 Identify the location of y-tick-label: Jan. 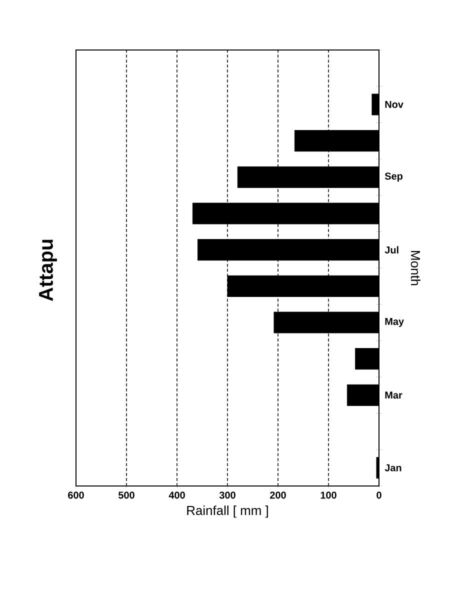
(393, 468).